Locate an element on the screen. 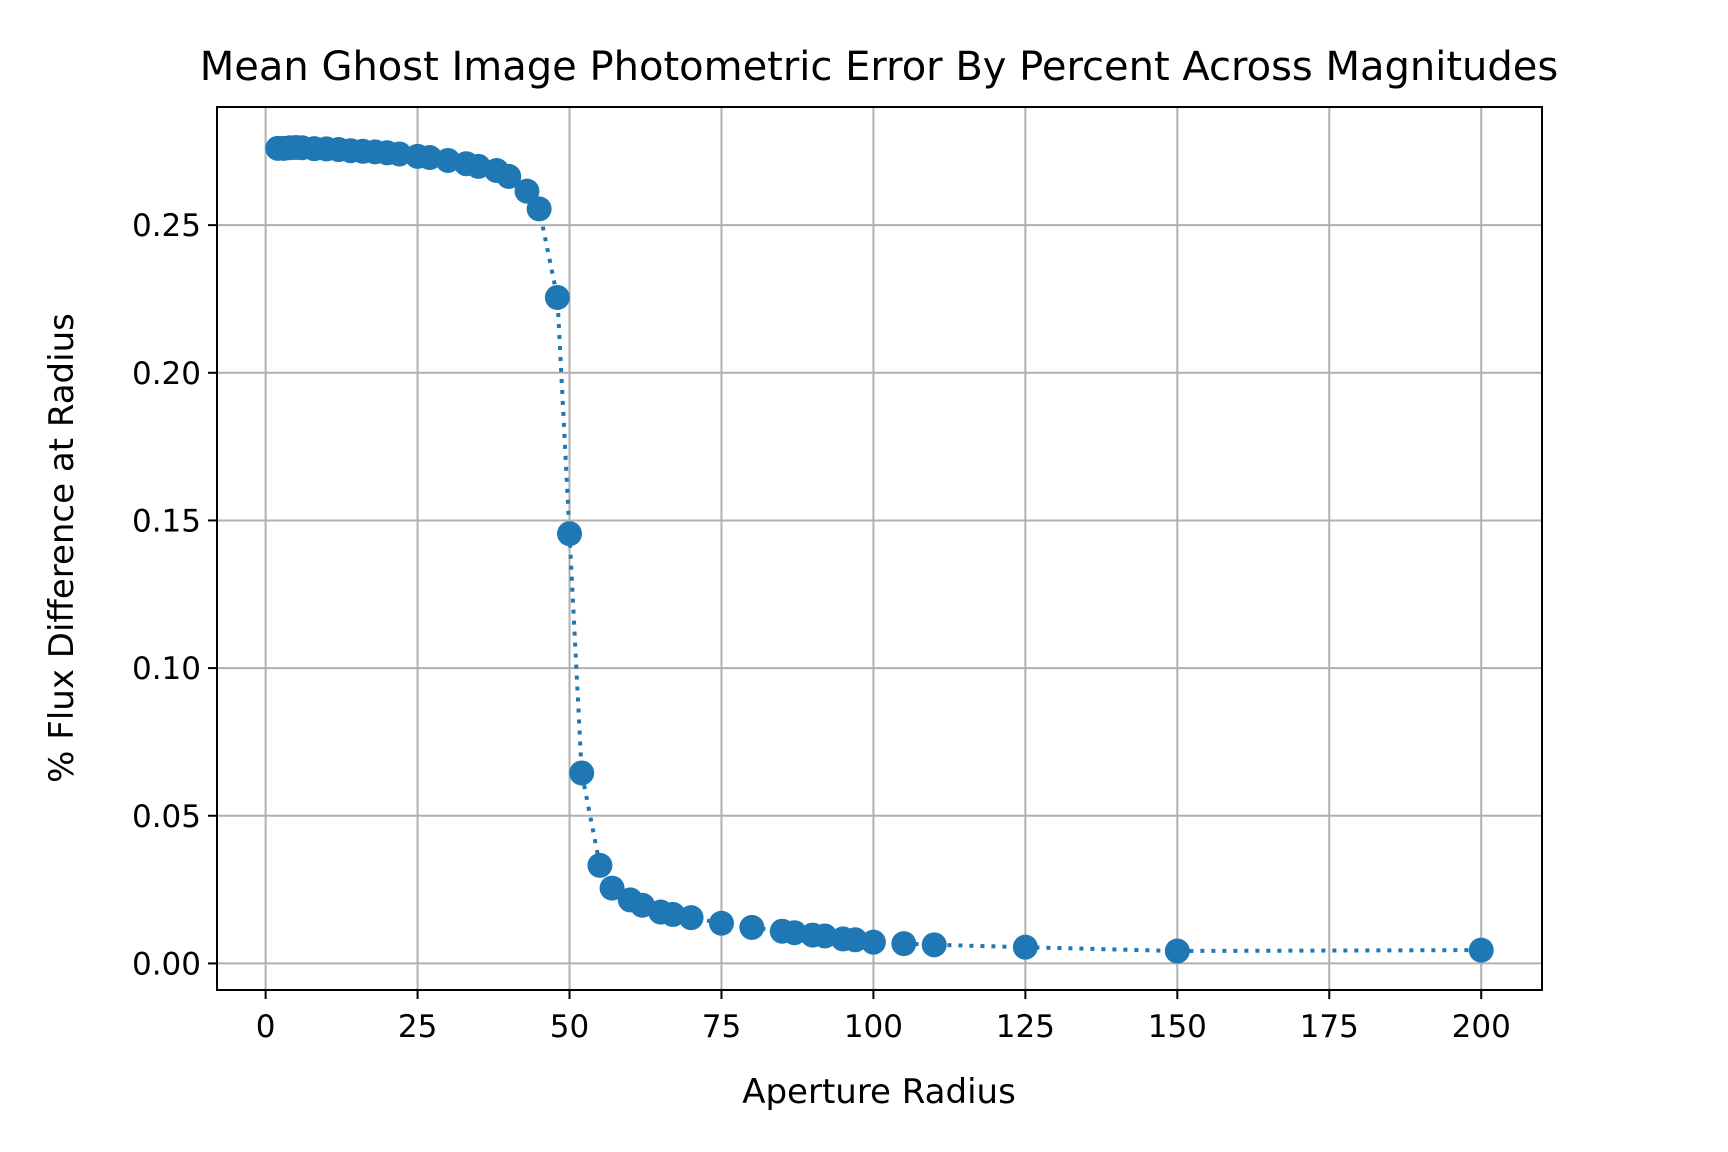  x-tick-label: 125 is located at coordinates (1025, 1027).